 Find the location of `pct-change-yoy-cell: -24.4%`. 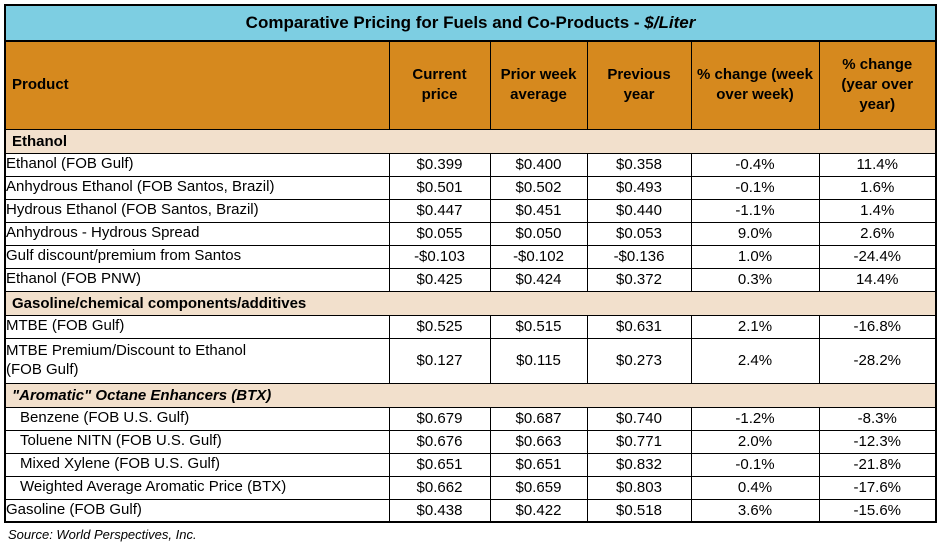

pct-change-yoy-cell: -24.4% is located at coordinates (877, 256).